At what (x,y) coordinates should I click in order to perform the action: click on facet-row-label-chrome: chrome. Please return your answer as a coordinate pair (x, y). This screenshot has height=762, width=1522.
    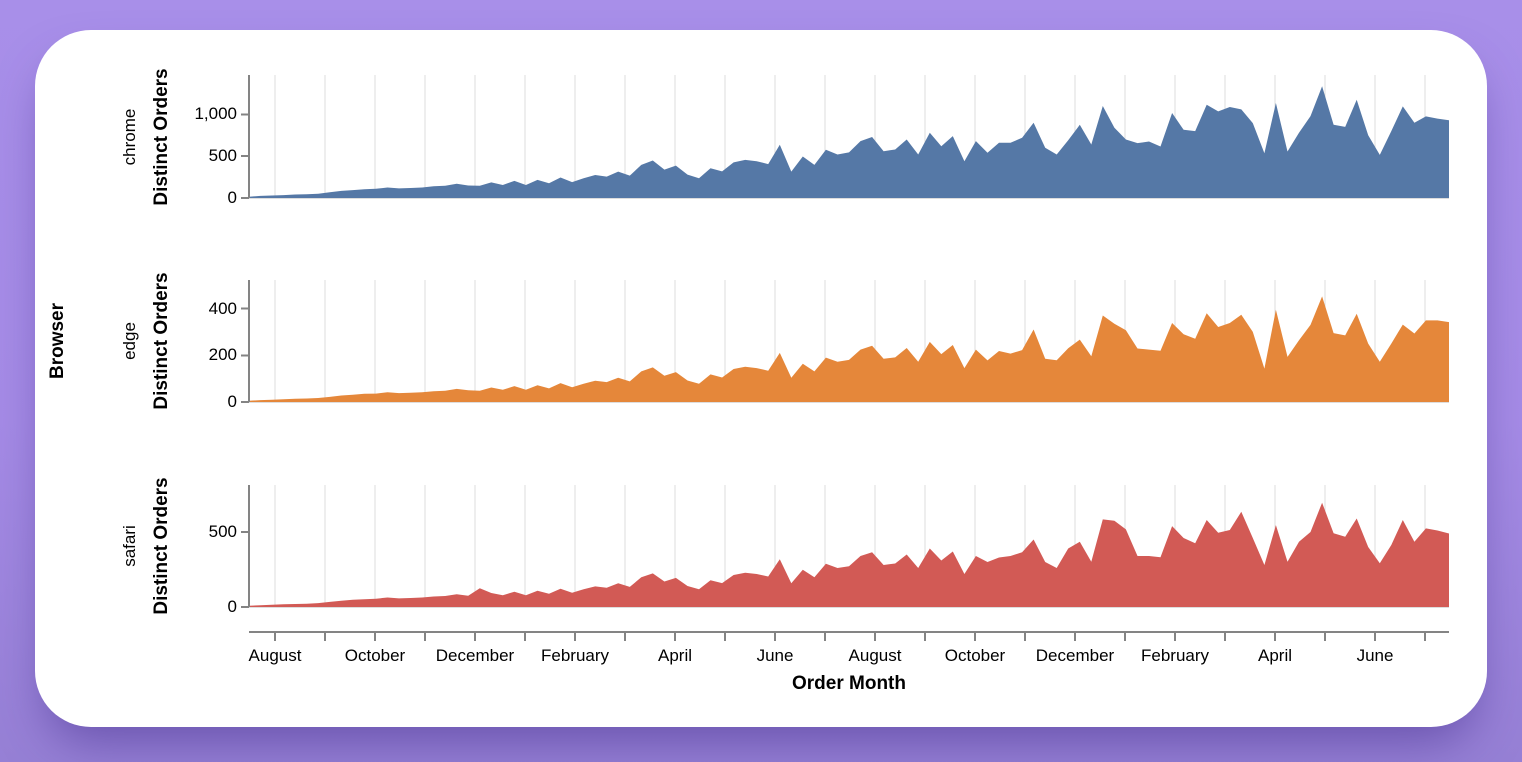
    Looking at the image, I should click on (129, 136).